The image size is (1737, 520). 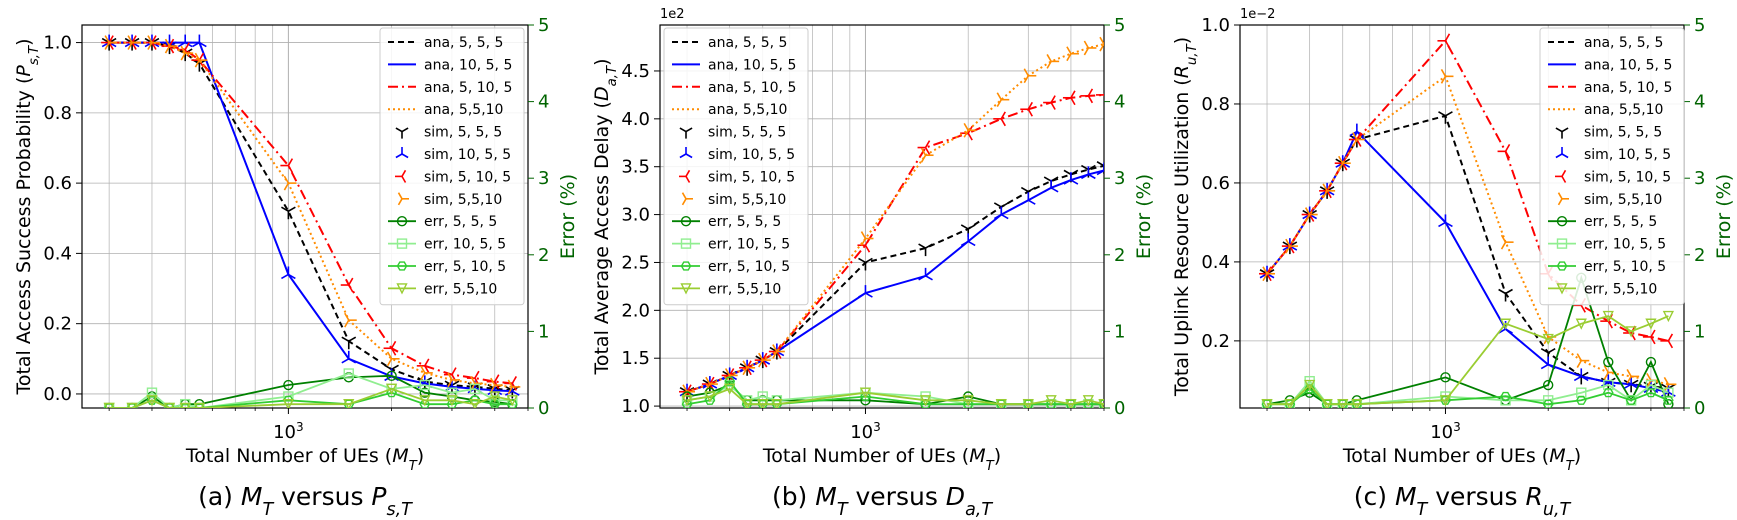 What do you see at coordinates (672, 14) in the screenshot?
I see `y-offset-label: 1e2` at bounding box center [672, 14].